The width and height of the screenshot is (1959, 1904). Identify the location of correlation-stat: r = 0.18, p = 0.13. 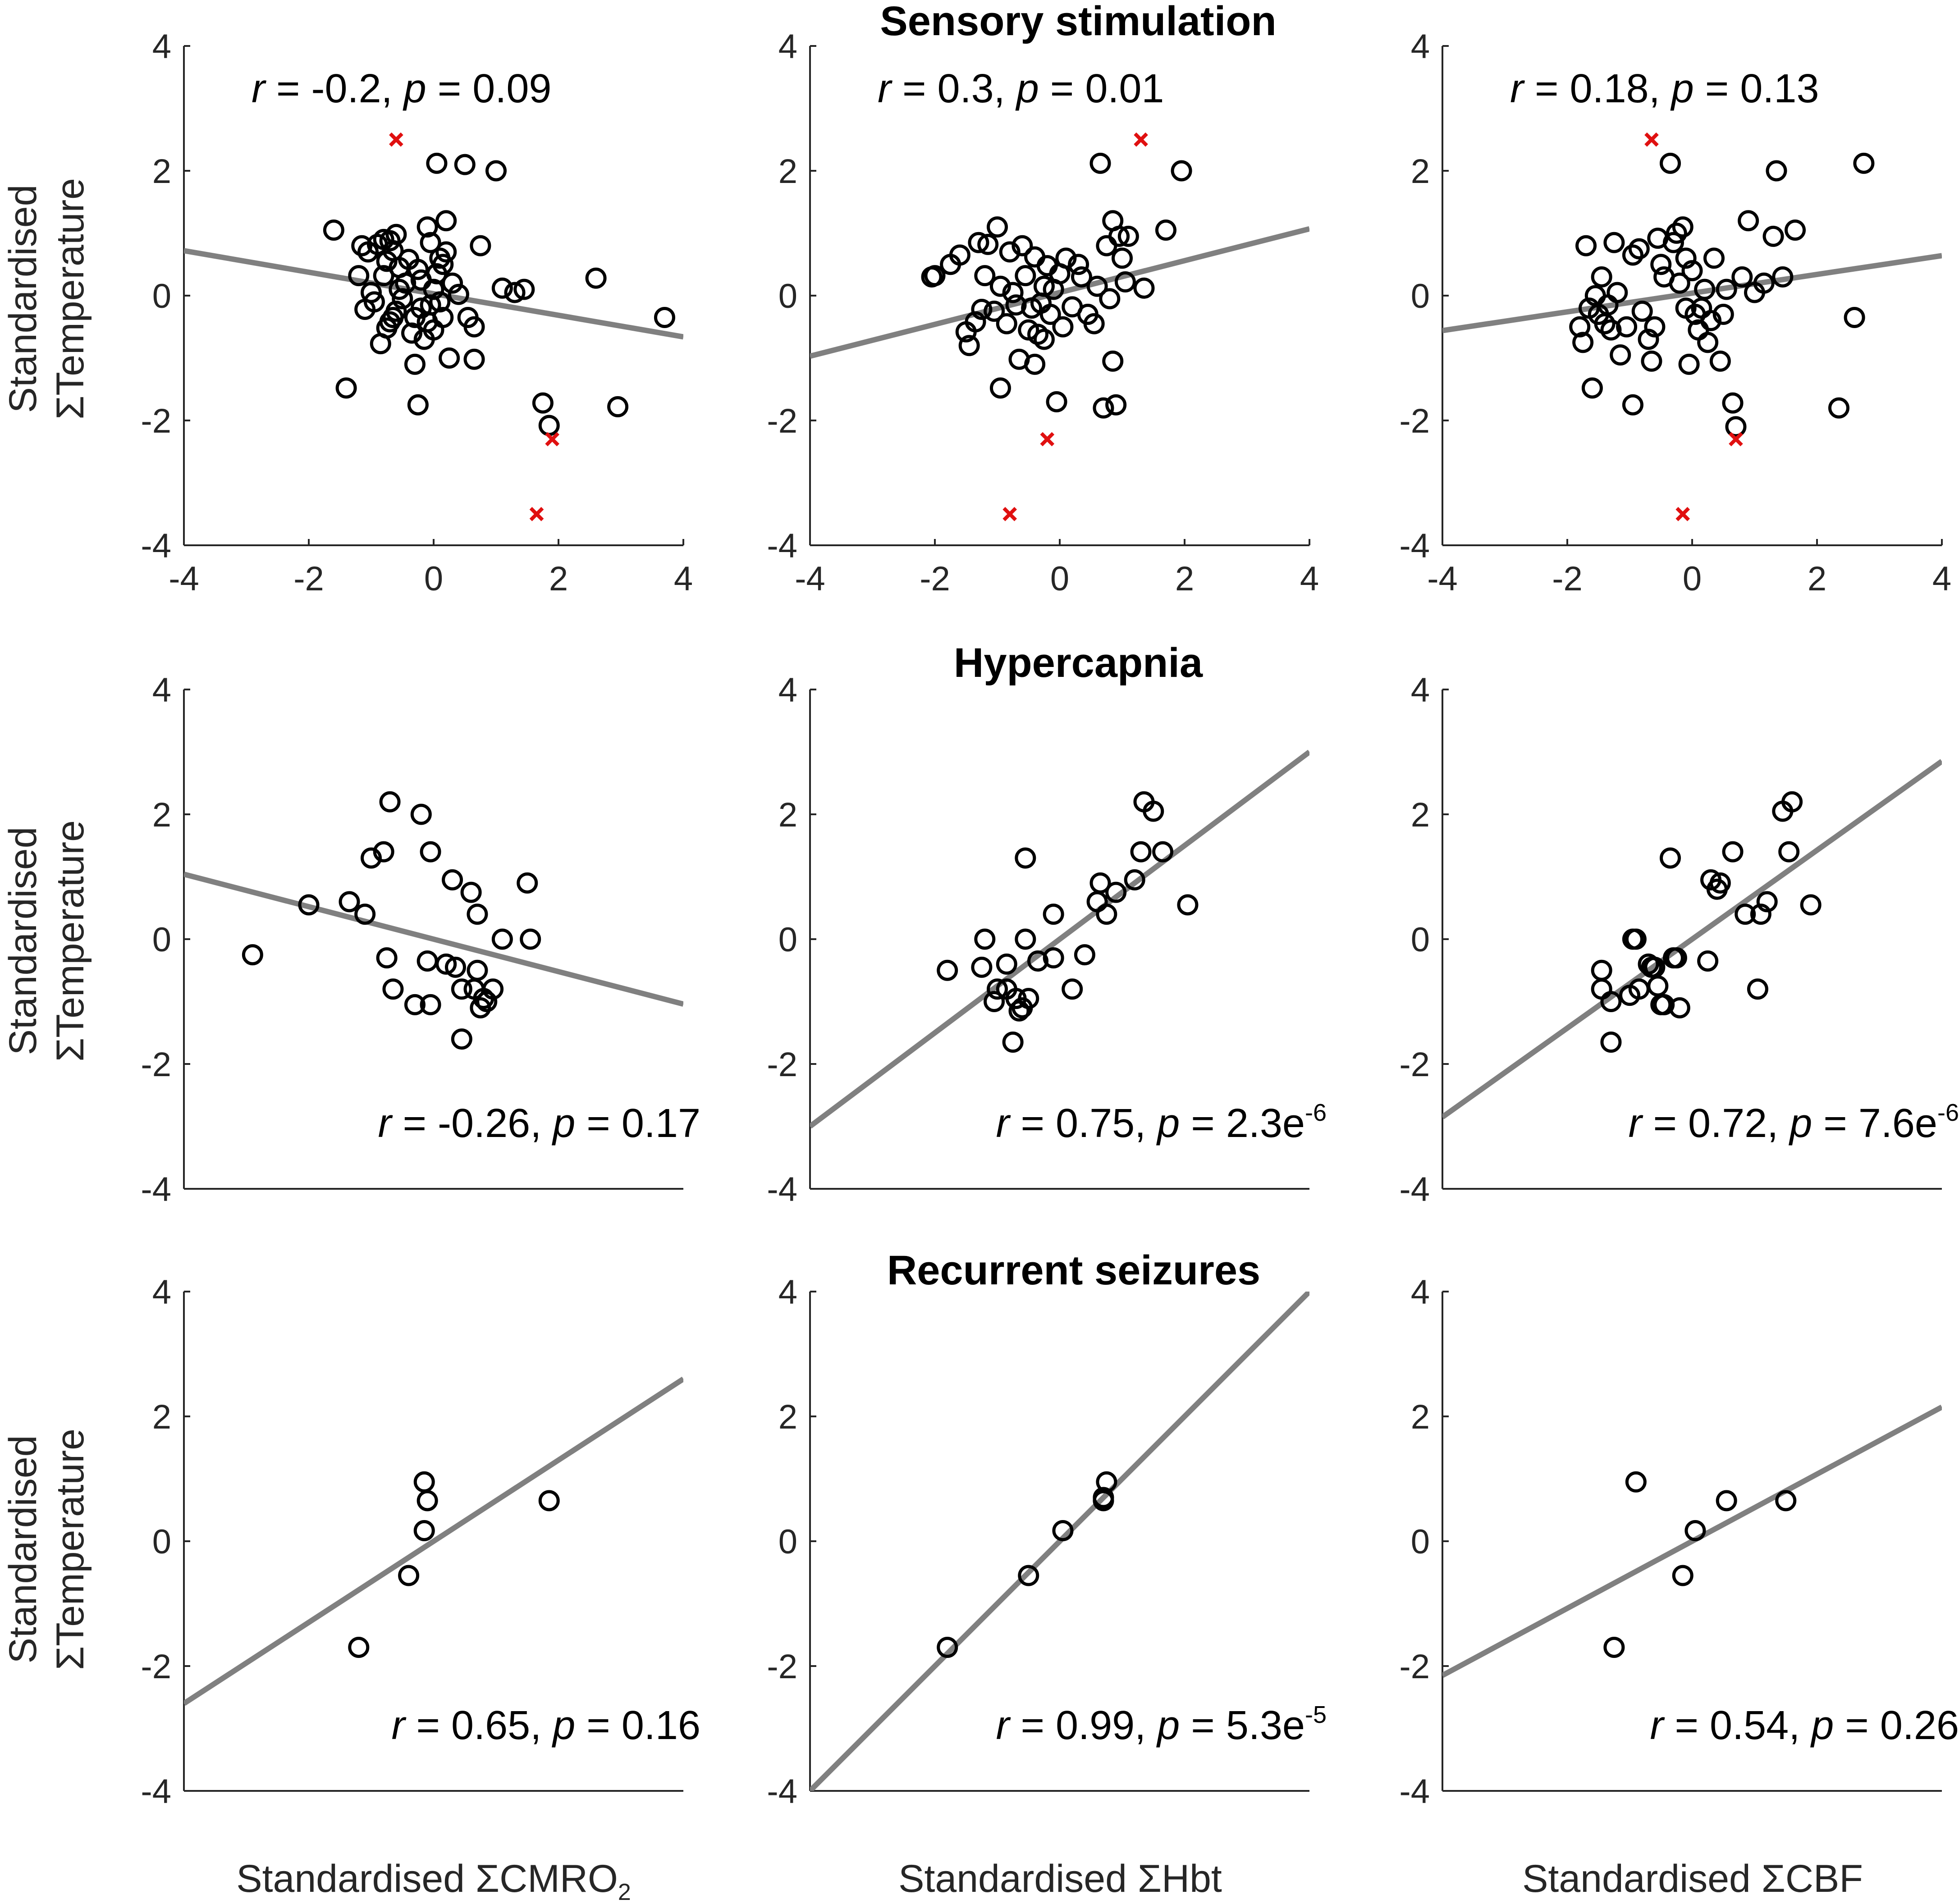
(1664, 88).